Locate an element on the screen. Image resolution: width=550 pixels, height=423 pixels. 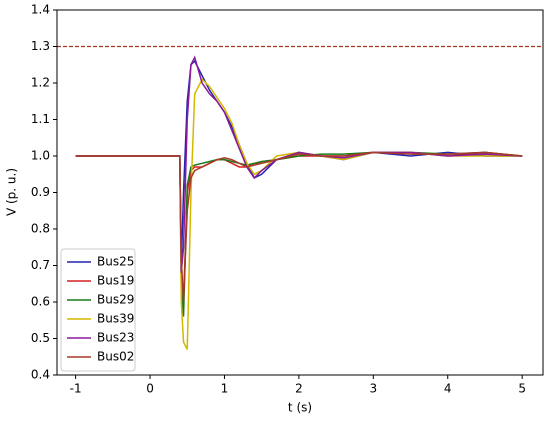
y-tick-label: 1.2 is located at coordinates (40, 83).